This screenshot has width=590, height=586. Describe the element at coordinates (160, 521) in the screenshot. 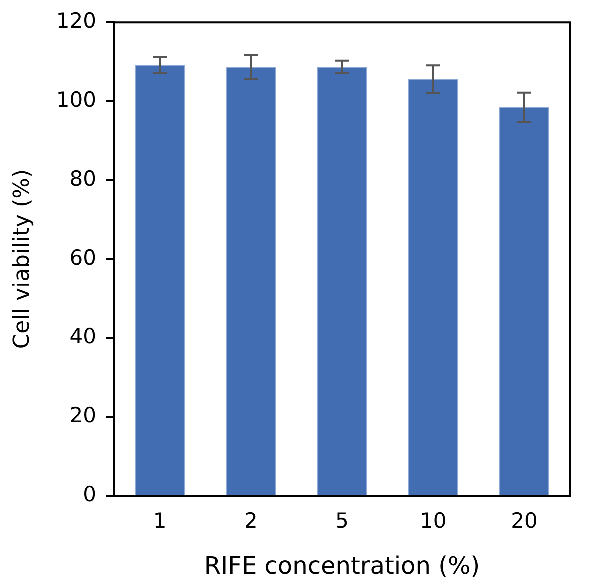

I see `x-tick-label: 1` at that location.